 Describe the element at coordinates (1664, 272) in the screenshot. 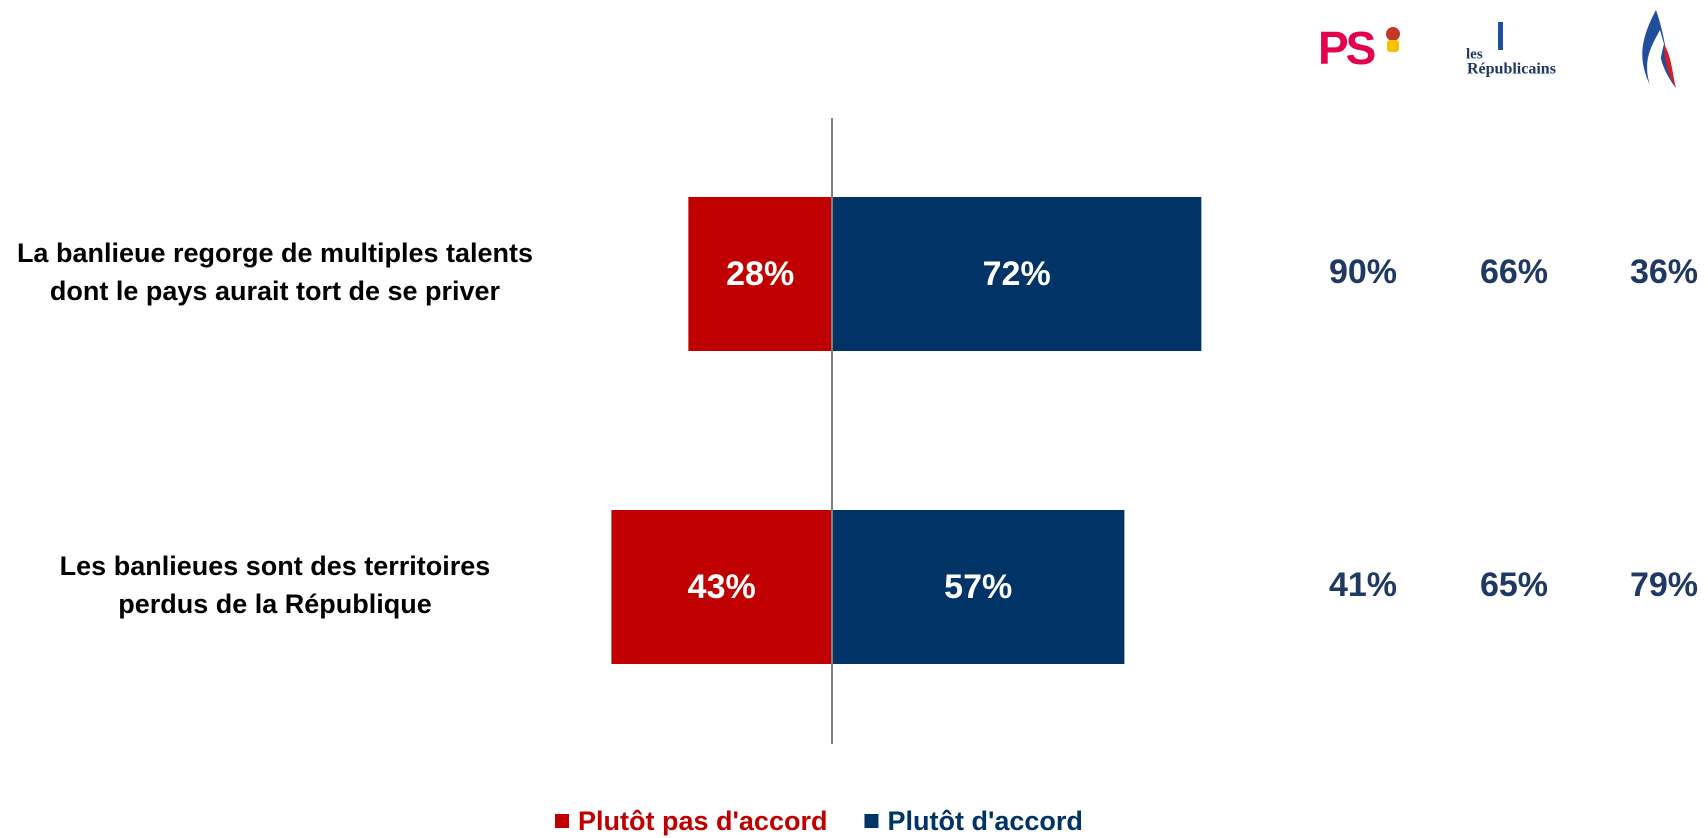

I see `party-value: 36%` at that location.